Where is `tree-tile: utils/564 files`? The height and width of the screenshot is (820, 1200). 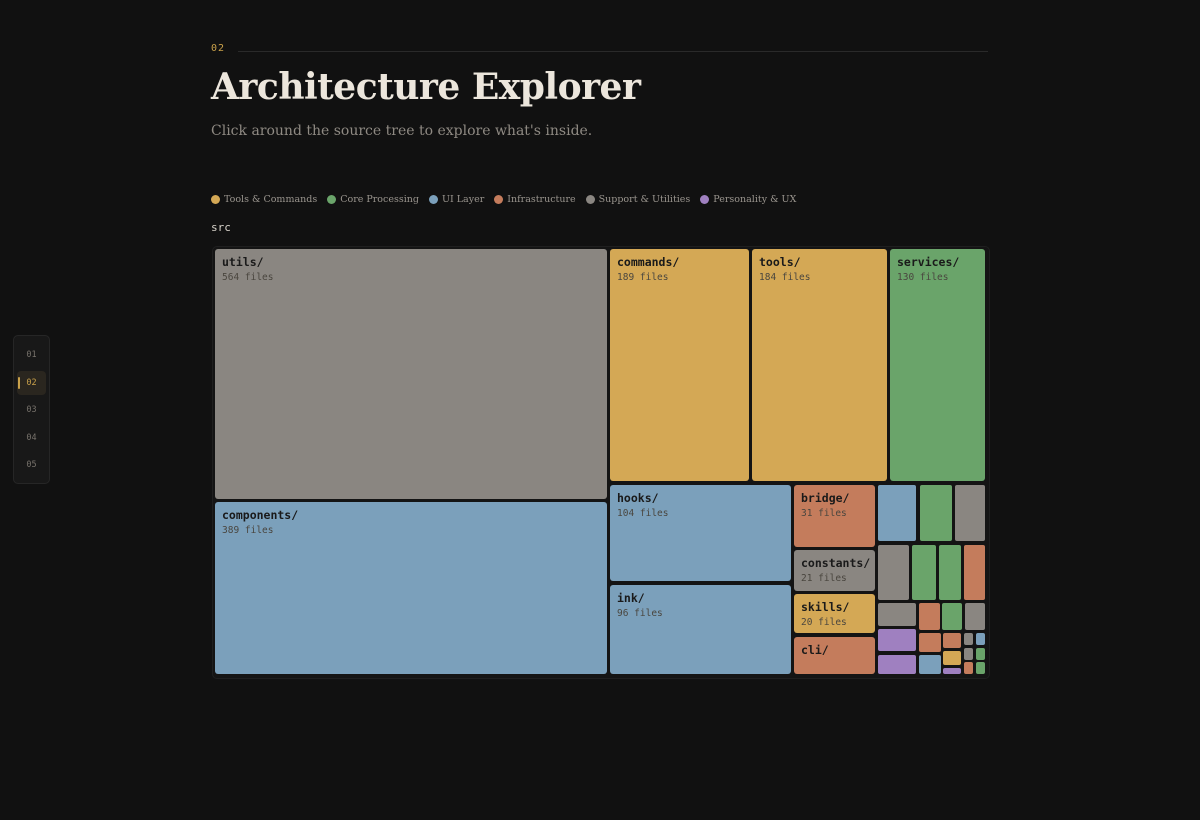 tree-tile: utils/564 files is located at coordinates (411, 374).